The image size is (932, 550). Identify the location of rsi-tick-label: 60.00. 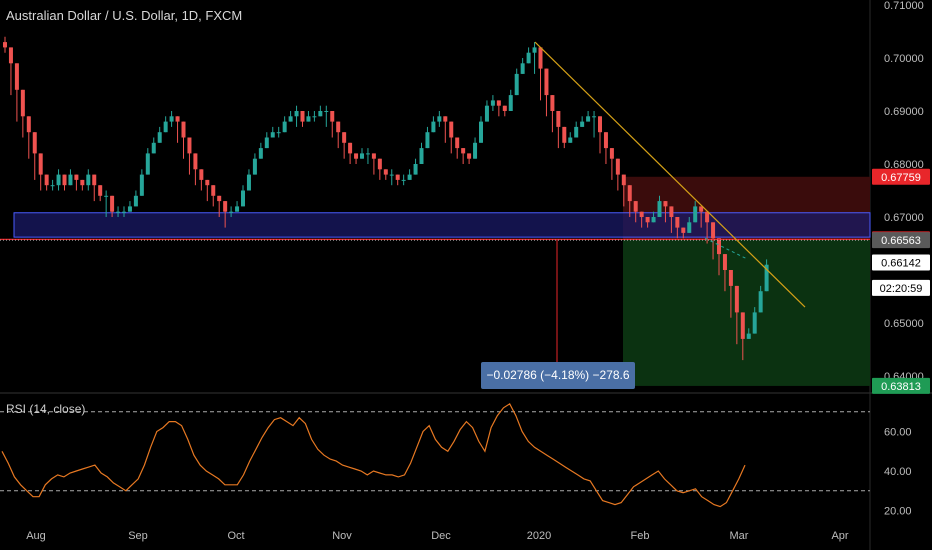
(898, 433).